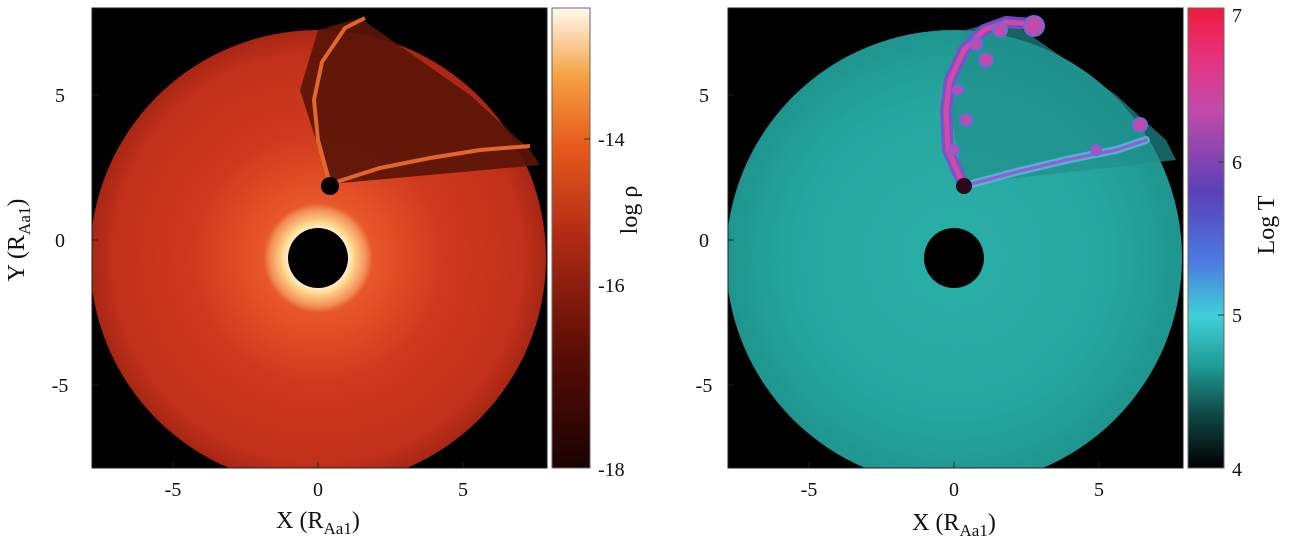  Describe the element at coordinates (704, 96) in the screenshot. I see `right-ytick-1: 5` at that location.